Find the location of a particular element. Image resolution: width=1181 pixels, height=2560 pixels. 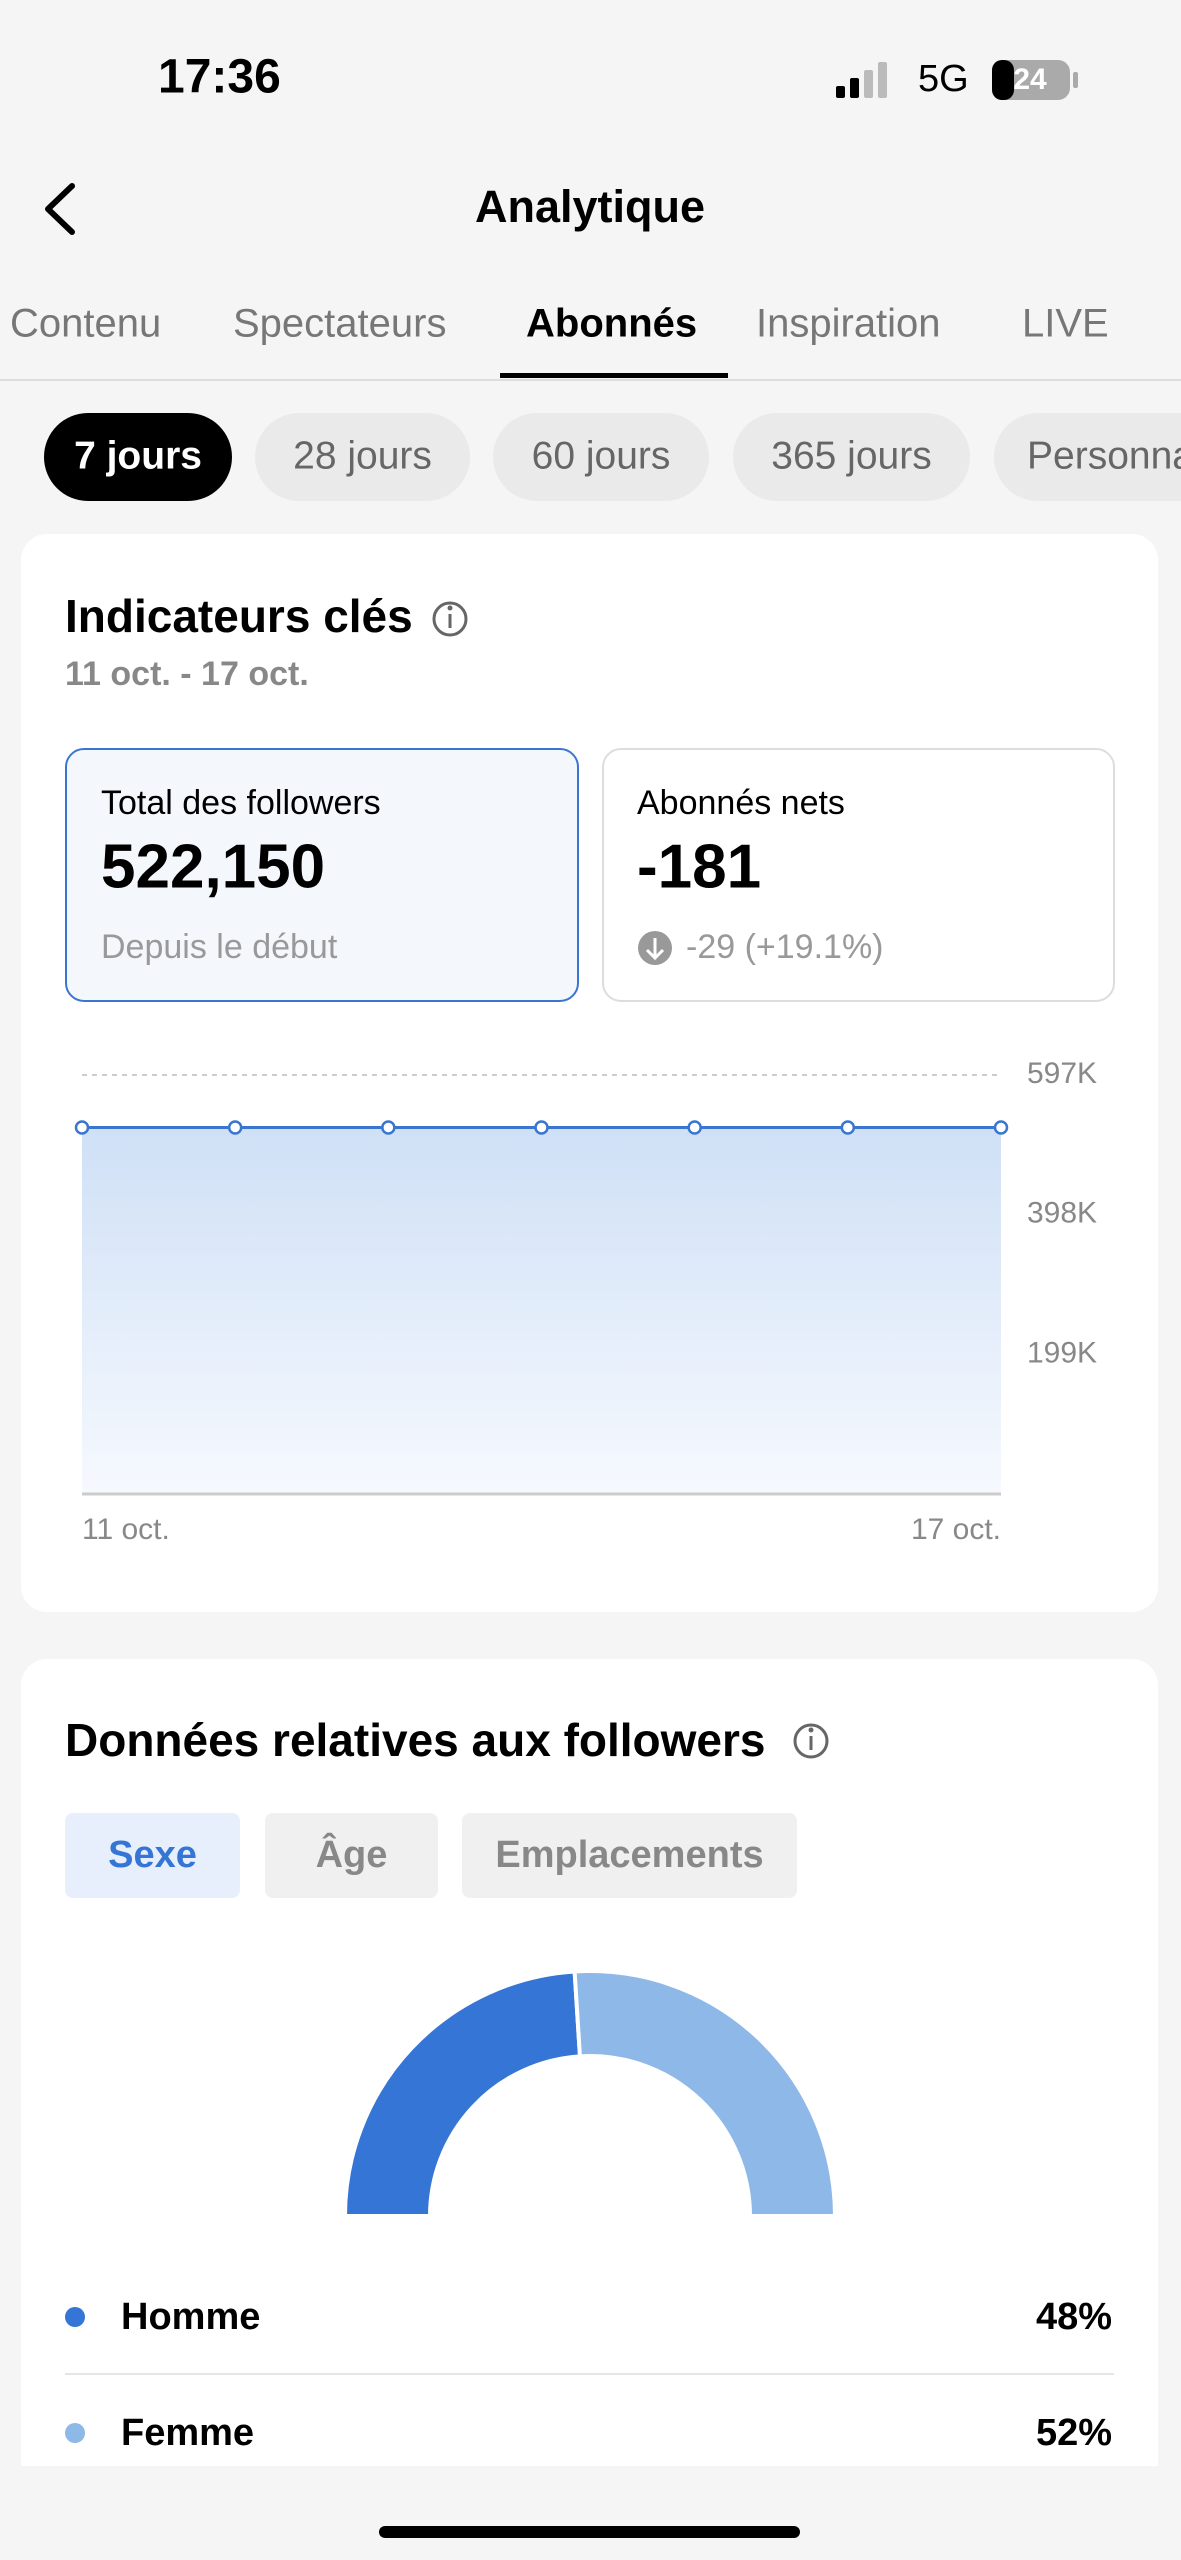

metric-value: -181 is located at coordinates (699, 866).